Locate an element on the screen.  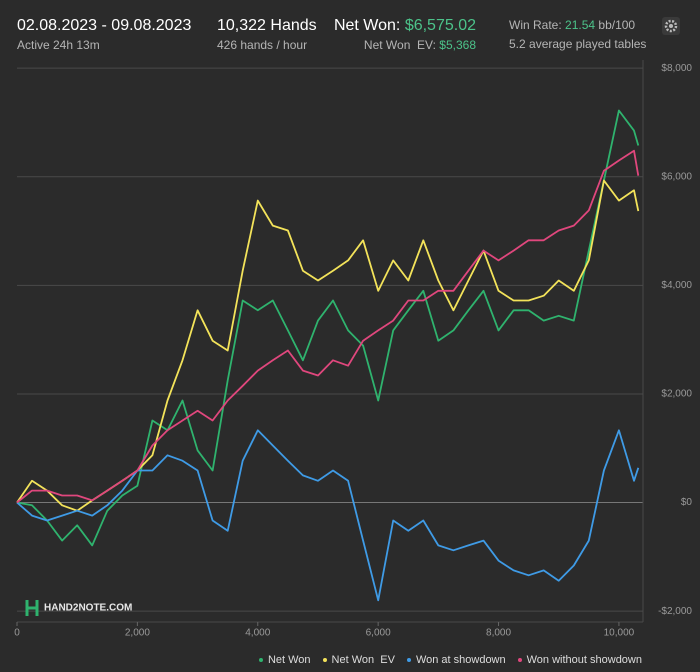
win-rate-label: Win Rate: is located at coordinates (535, 25).